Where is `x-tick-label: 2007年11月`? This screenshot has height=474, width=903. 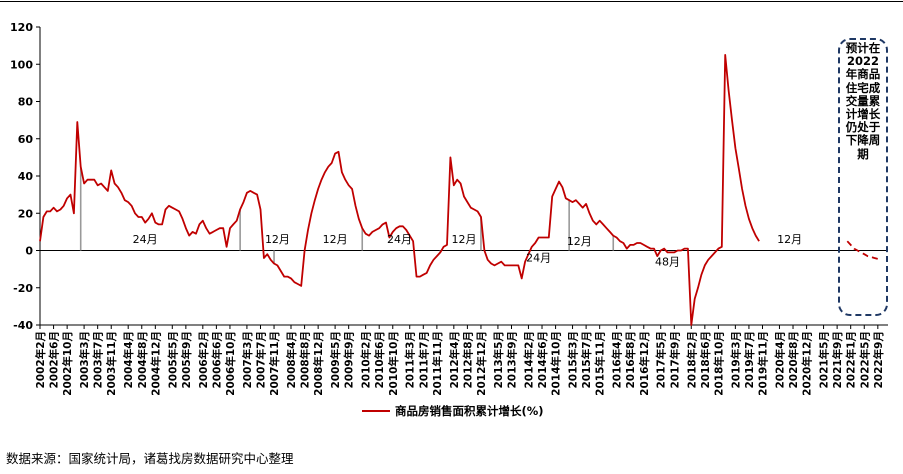
x-tick-label: 2007年11月 is located at coordinates (274, 363).